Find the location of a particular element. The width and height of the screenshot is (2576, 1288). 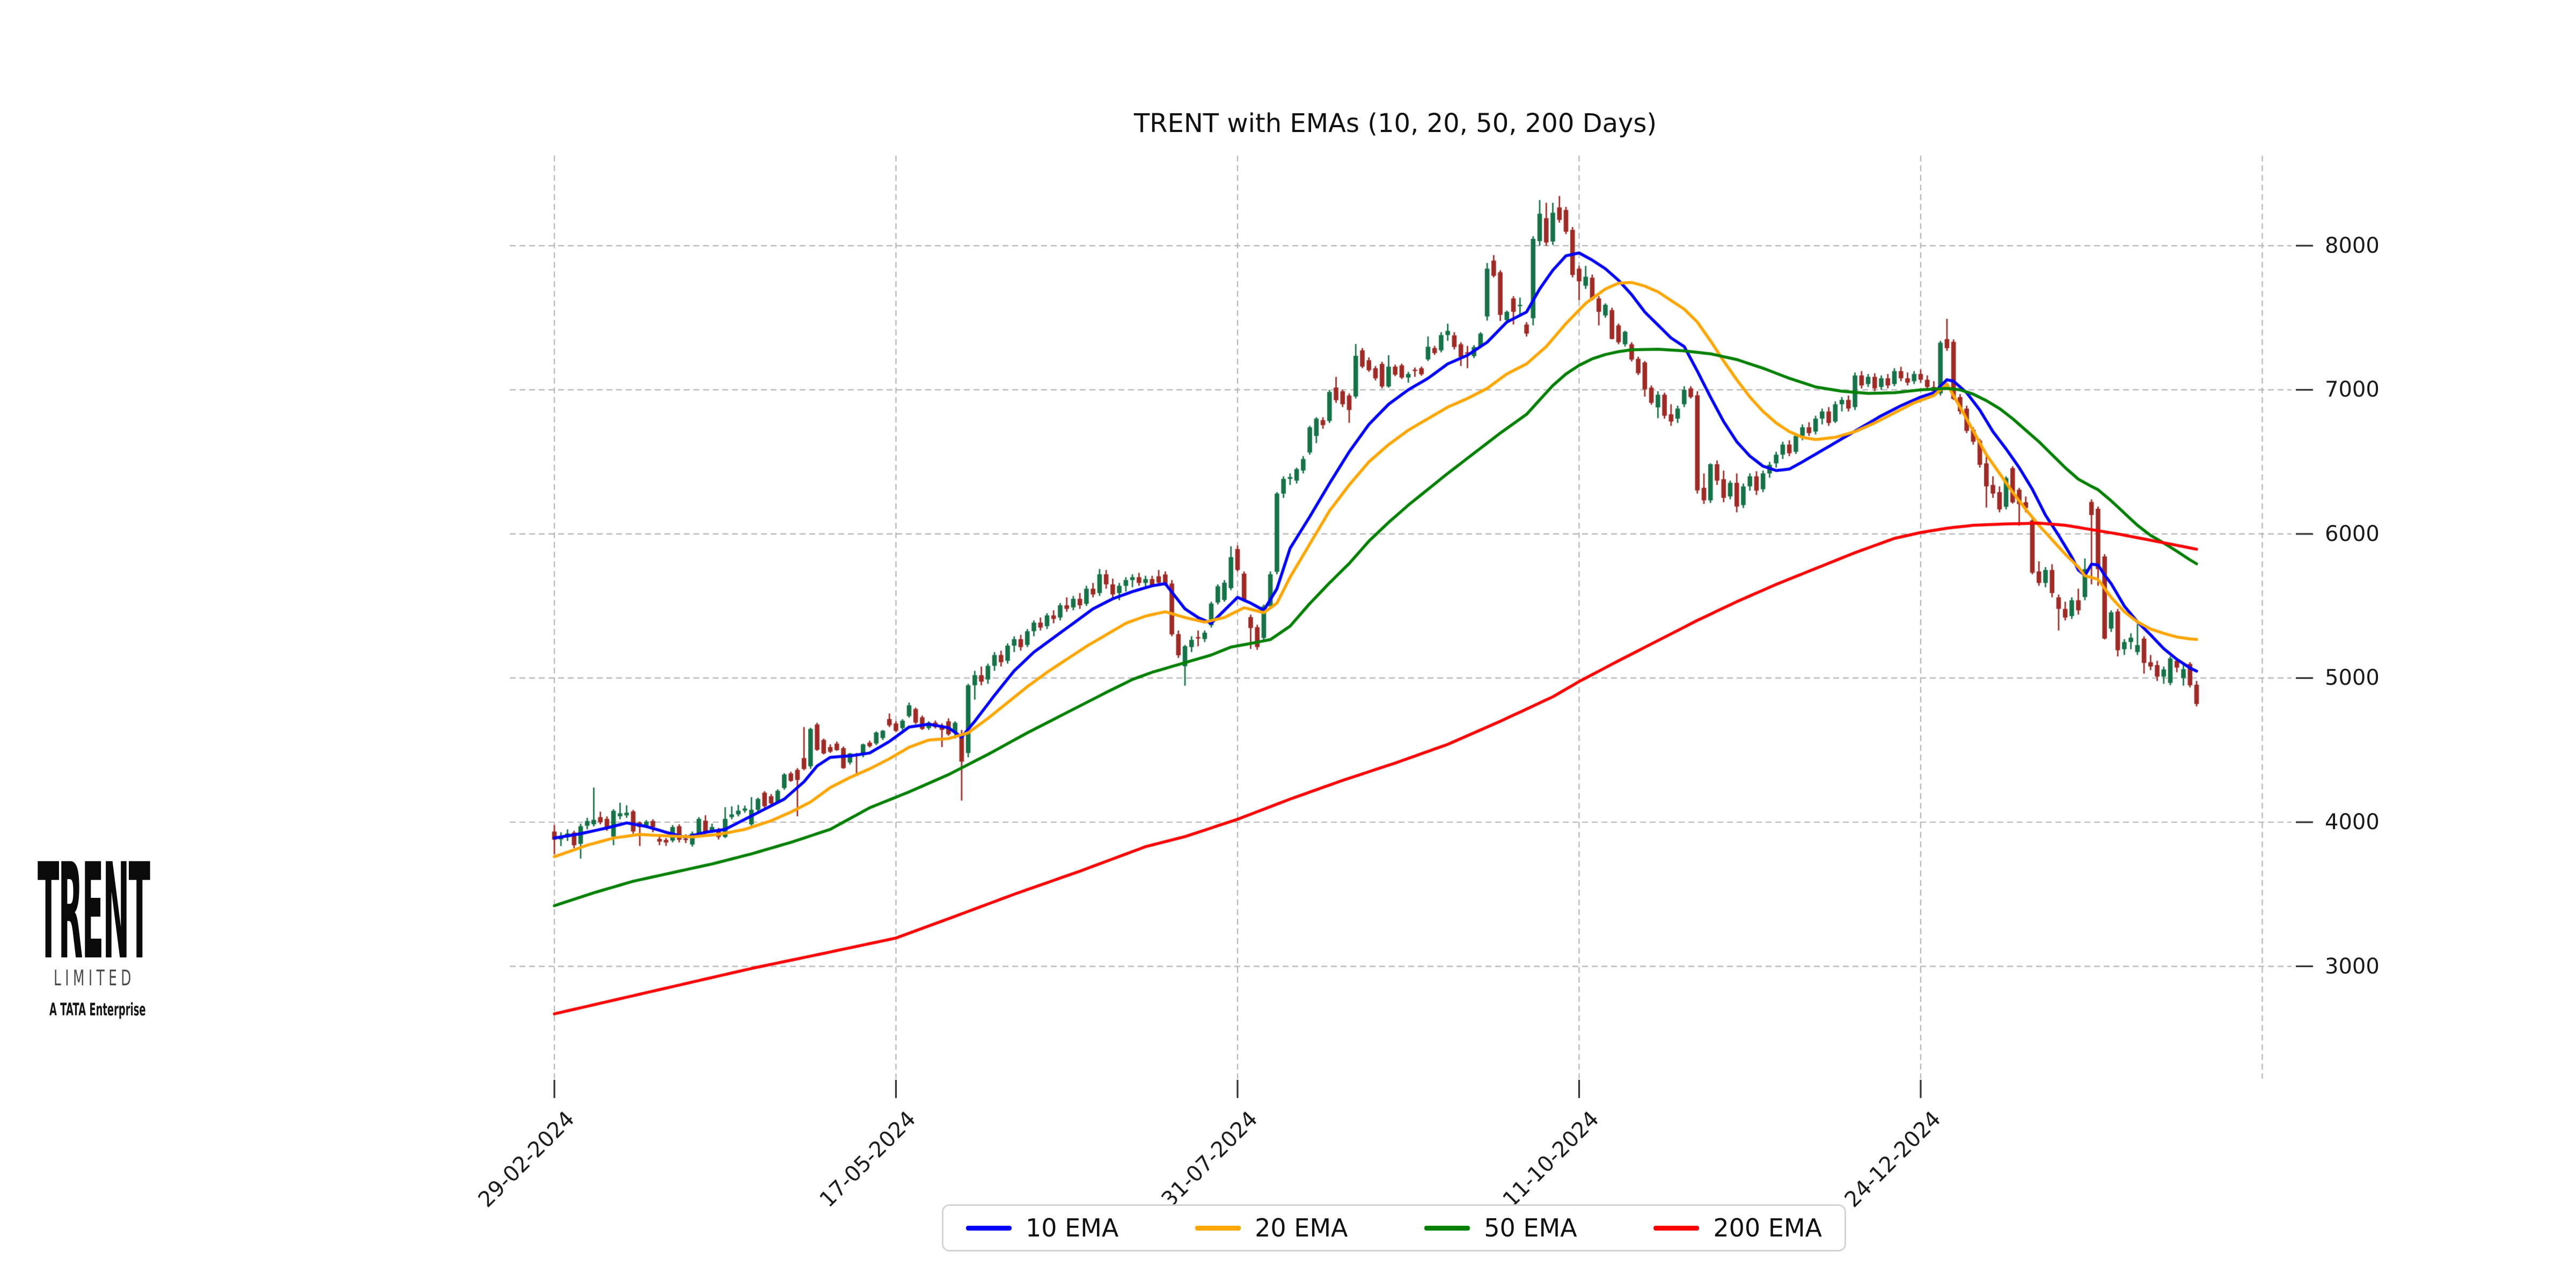

legend-item-50ema: 50 EMA is located at coordinates (1500, 1227).